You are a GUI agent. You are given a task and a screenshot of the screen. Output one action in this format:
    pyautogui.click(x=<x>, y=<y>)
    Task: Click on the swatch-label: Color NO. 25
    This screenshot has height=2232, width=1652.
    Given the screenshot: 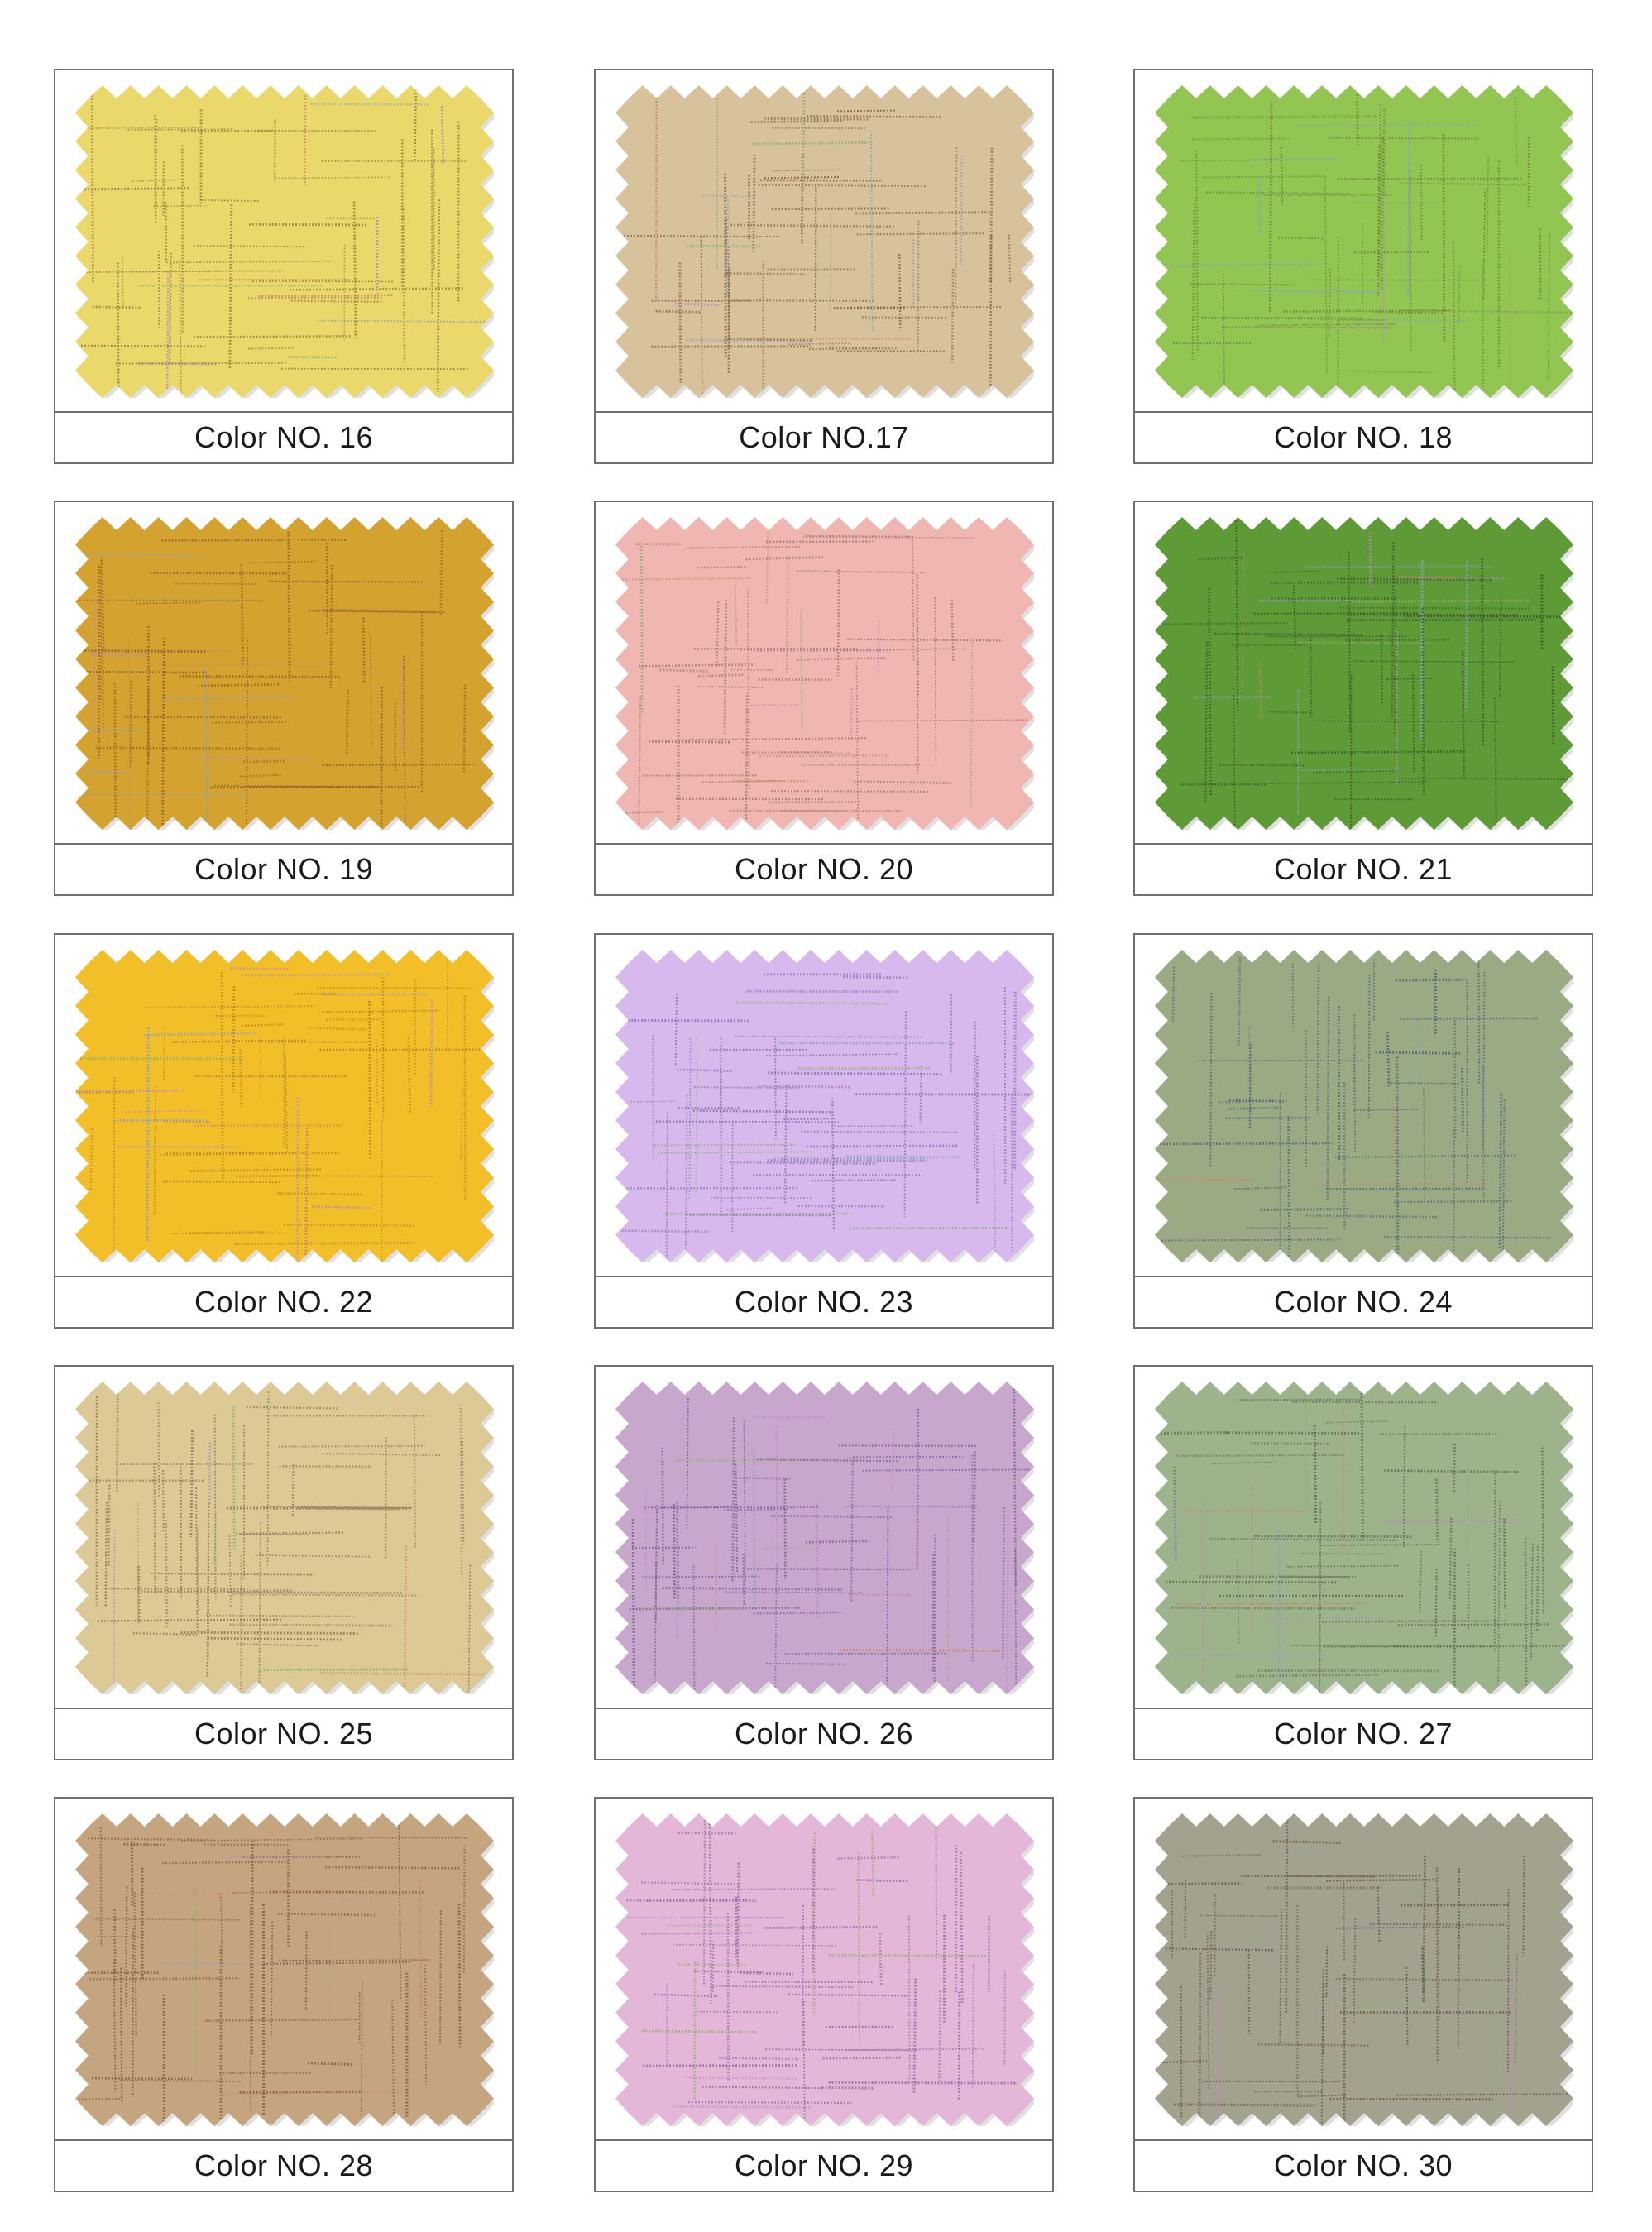 What is the action you would take?
    pyautogui.click(x=284, y=1734)
    